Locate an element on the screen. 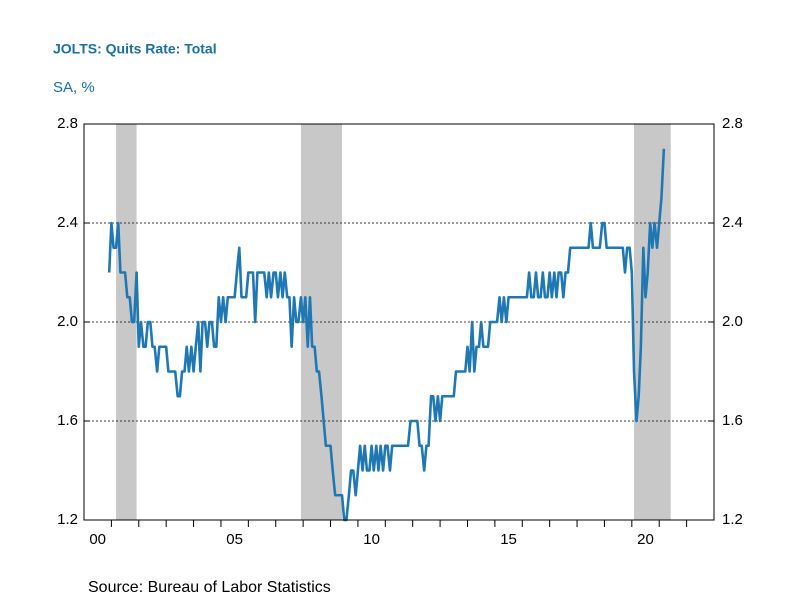 The image size is (800, 600). y2-tick-label: 2.8 is located at coordinates (732, 123).